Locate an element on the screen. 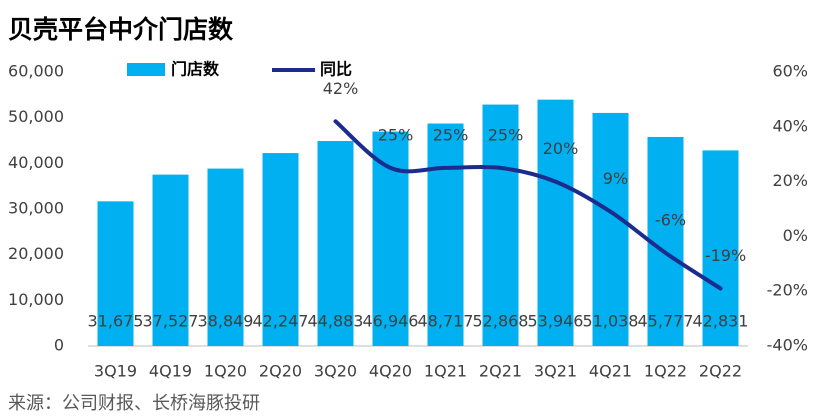 The height and width of the screenshot is (416, 817). bar-label: 37,527 is located at coordinates (171, 321).